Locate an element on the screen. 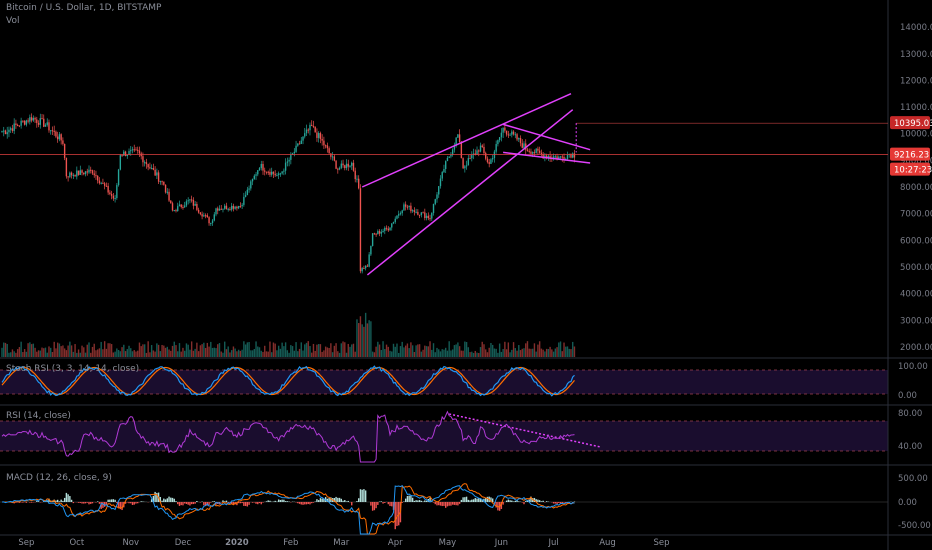 Image resolution: width=932 pixels, height=550 pixels. rsi-line is located at coordinates (288, 436).